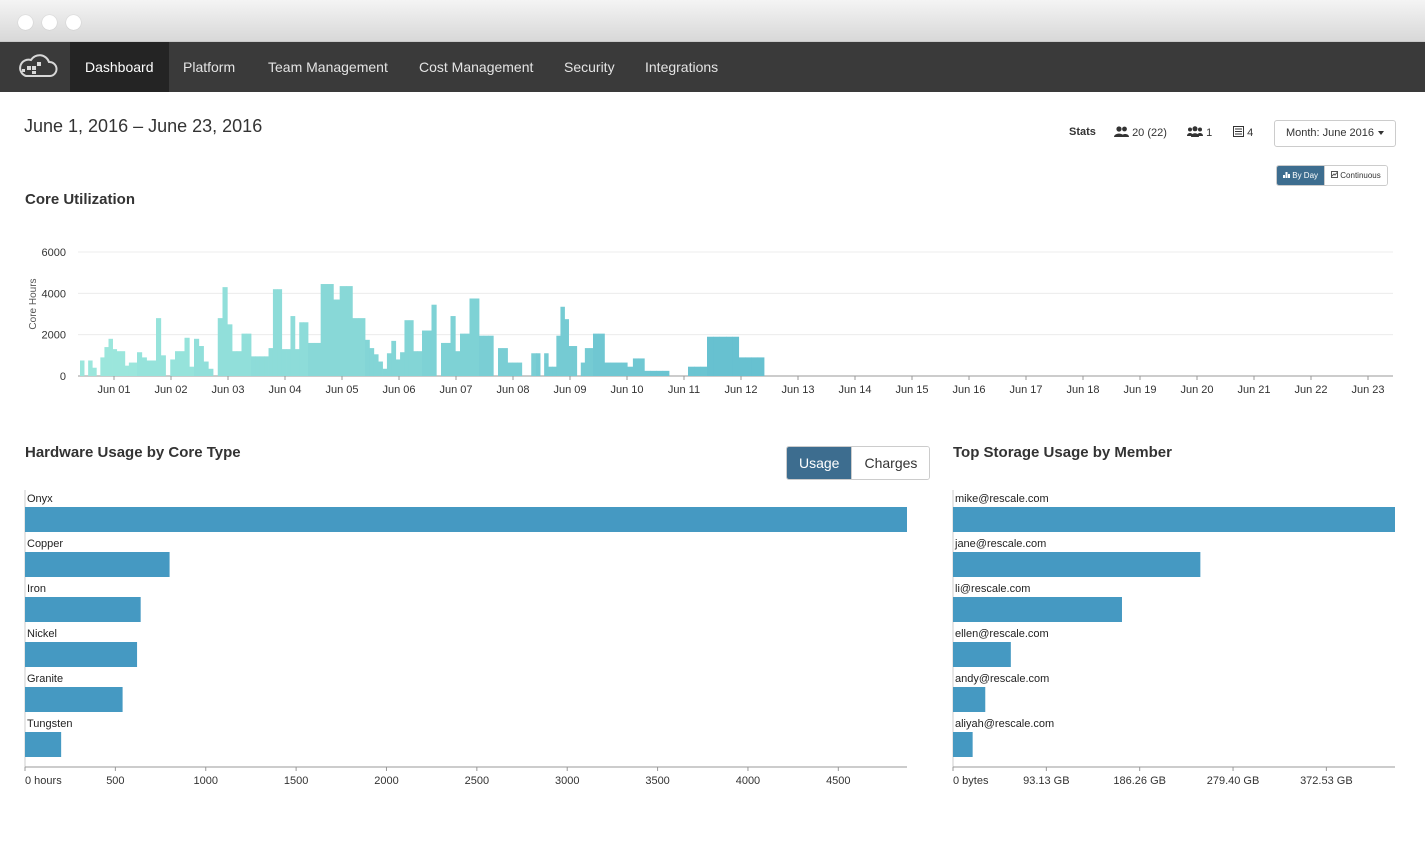 The width and height of the screenshot is (1425, 842). Describe the element at coordinates (40, 499) in the screenshot. I see `core-type-category-label: Onyx` at that location.